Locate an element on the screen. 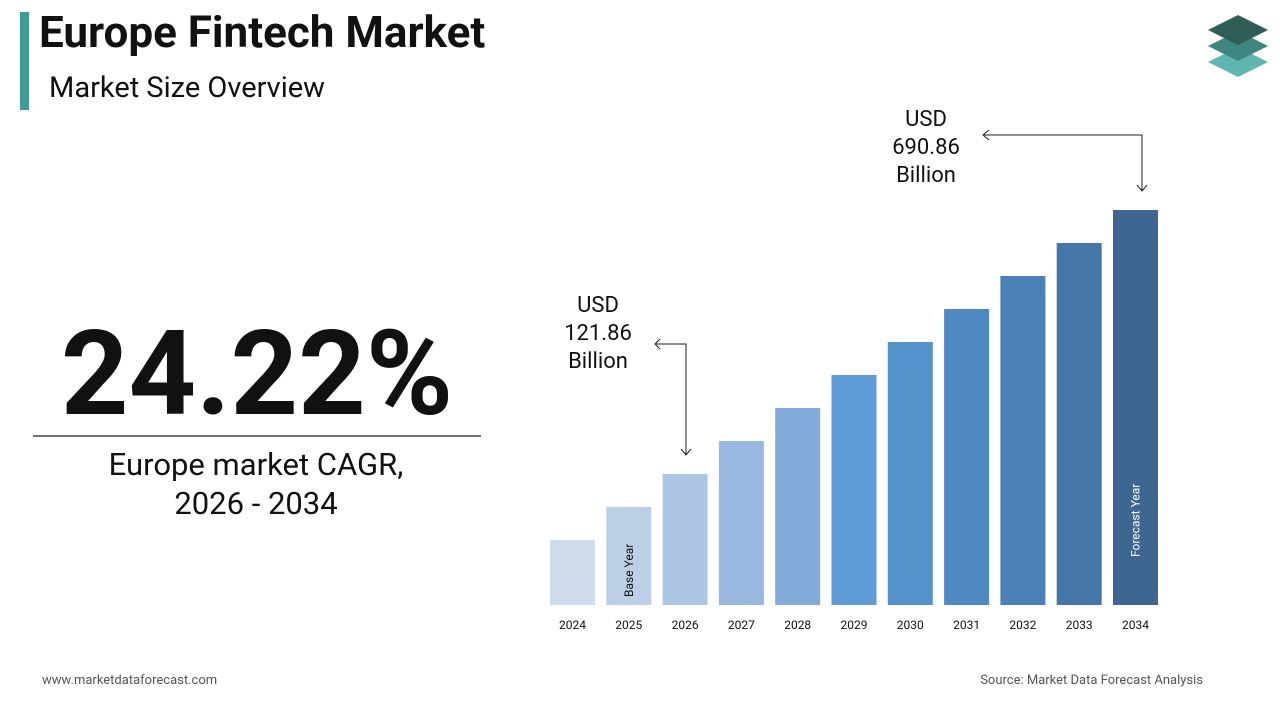  cagr-caption: 2026 - 2034 is located at coordinates (255, 503).